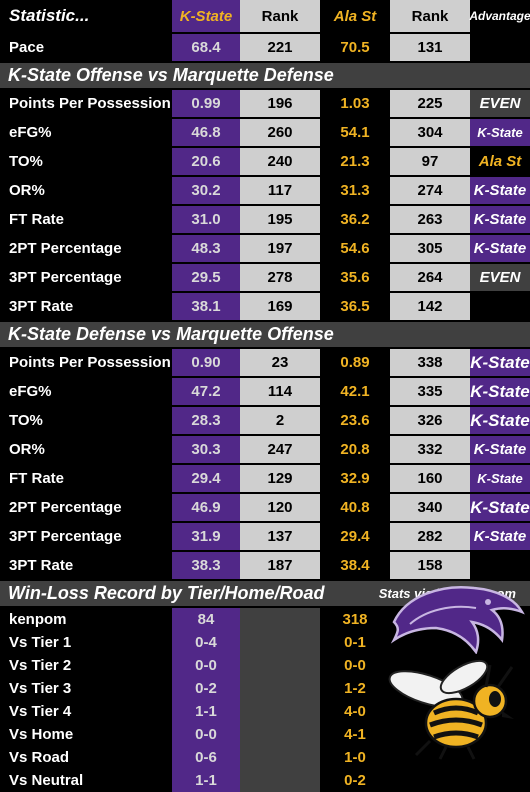 The height and width of the screenshot is (792, 530). Describe the element at coordinates (430, 478) in the screenshot. I see `alast-rank: 160` at that location.